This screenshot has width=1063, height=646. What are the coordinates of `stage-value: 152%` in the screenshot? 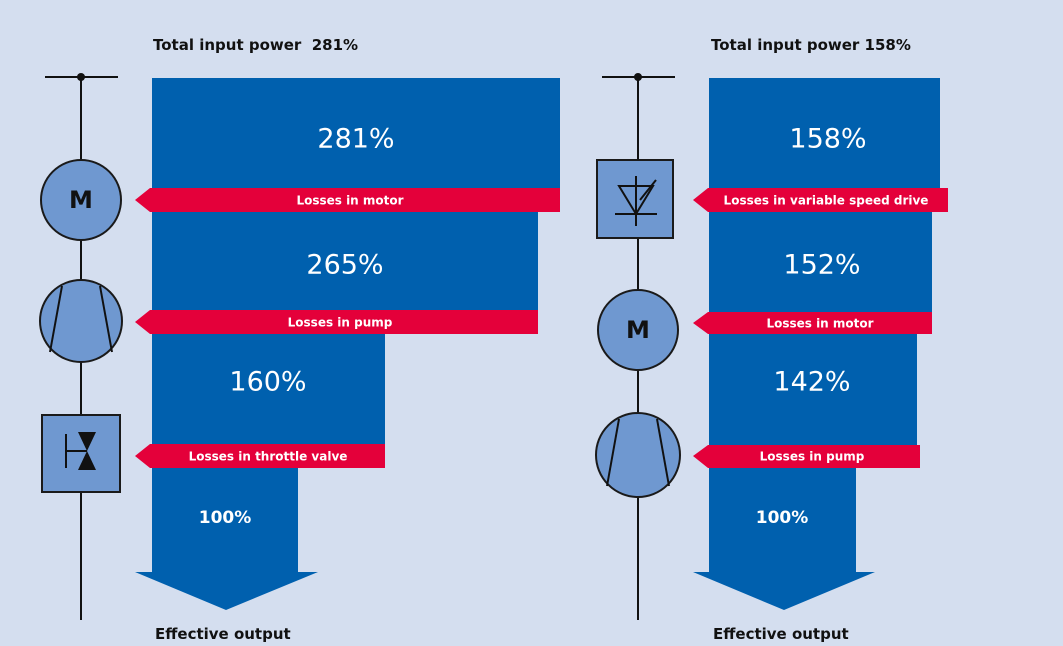 It's located at (821, 265).